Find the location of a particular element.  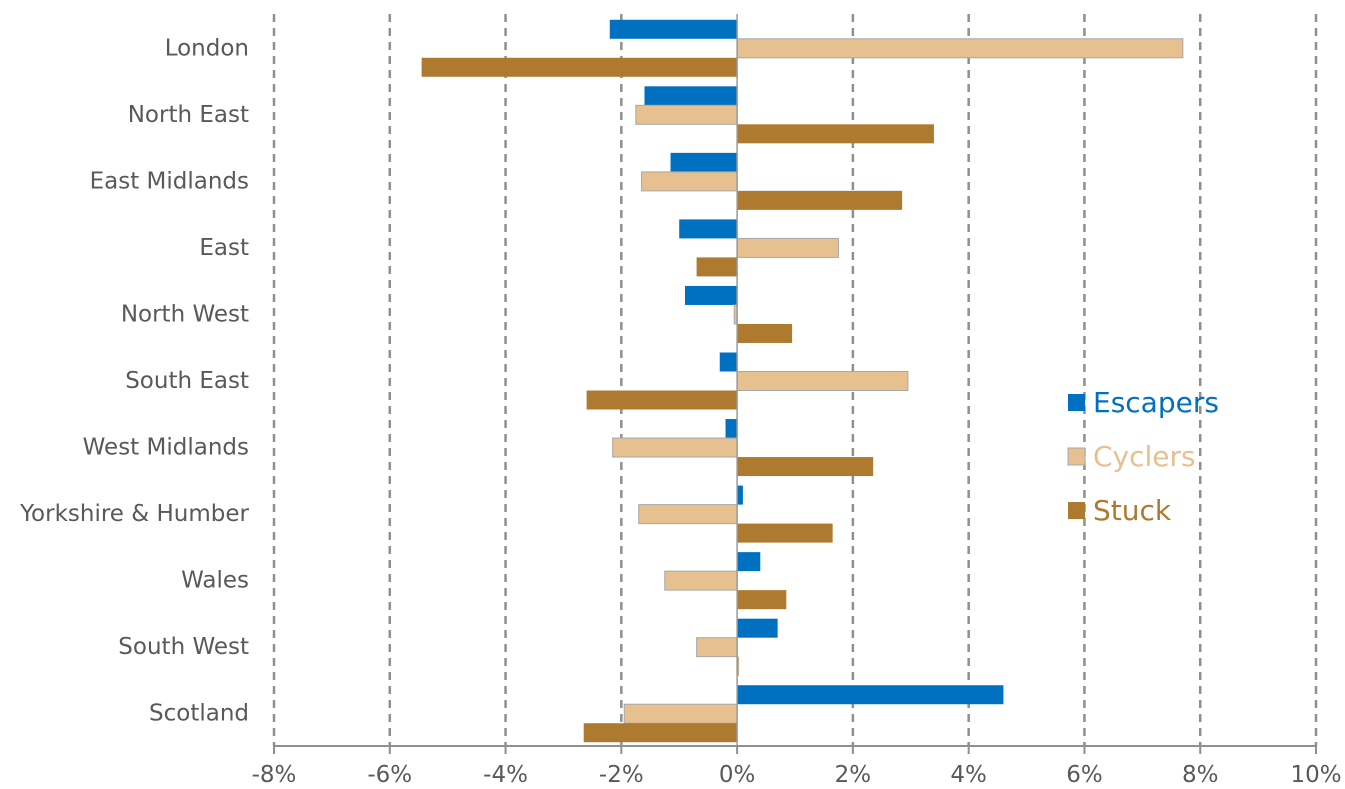

legend-label-cyclers: Cyclers is located at coordinates (1144, 456).